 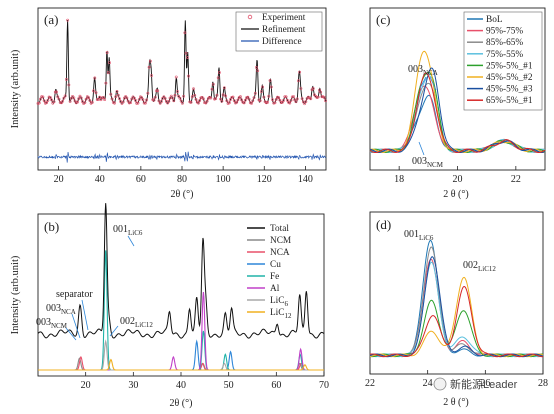 I want to click on panel-a-xlabel: 2θ (°), so click(x=182, y=194).